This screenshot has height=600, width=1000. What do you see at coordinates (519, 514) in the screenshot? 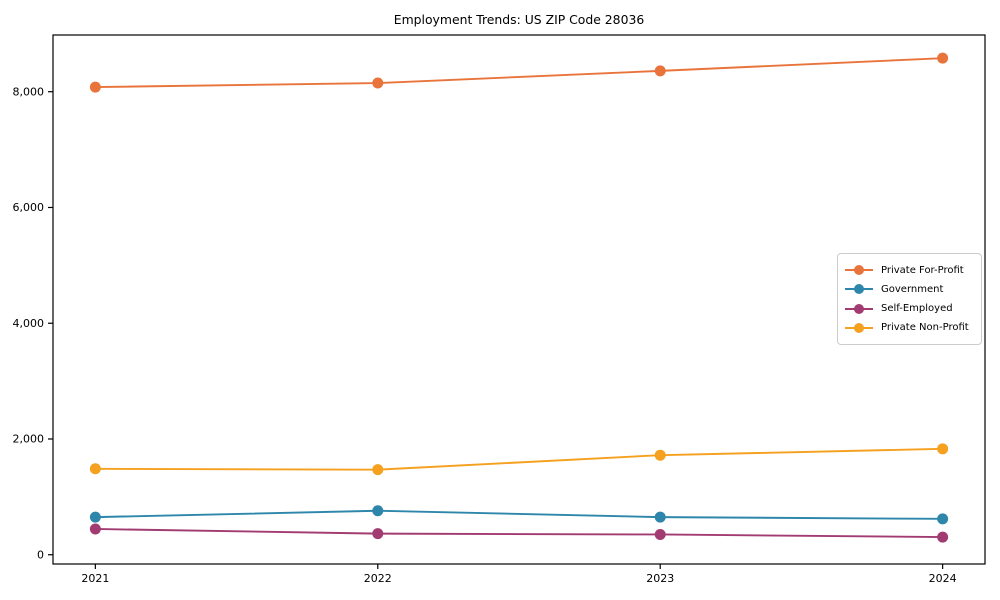
I see `series-line-government` at bounding box center [519, 514].